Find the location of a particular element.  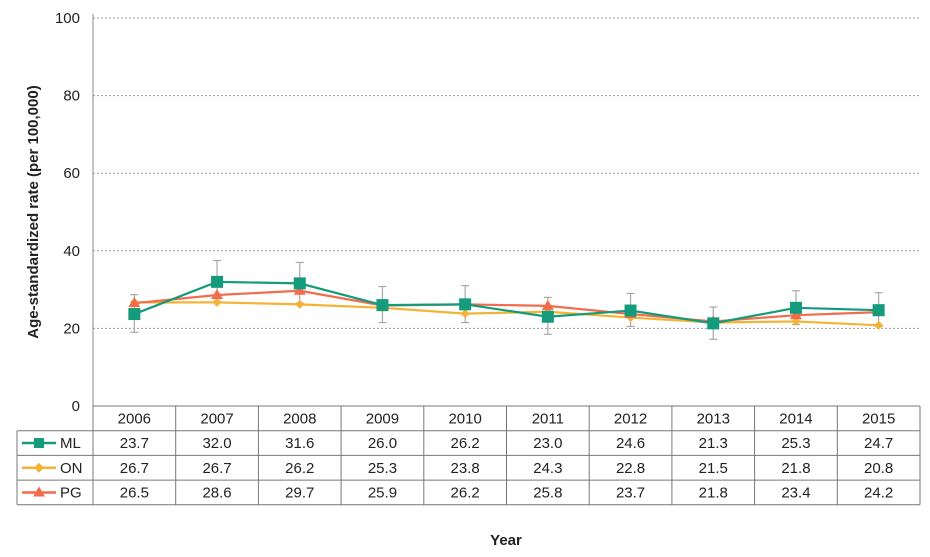

x-axis-title: Year is located at coordinates (506, 540).